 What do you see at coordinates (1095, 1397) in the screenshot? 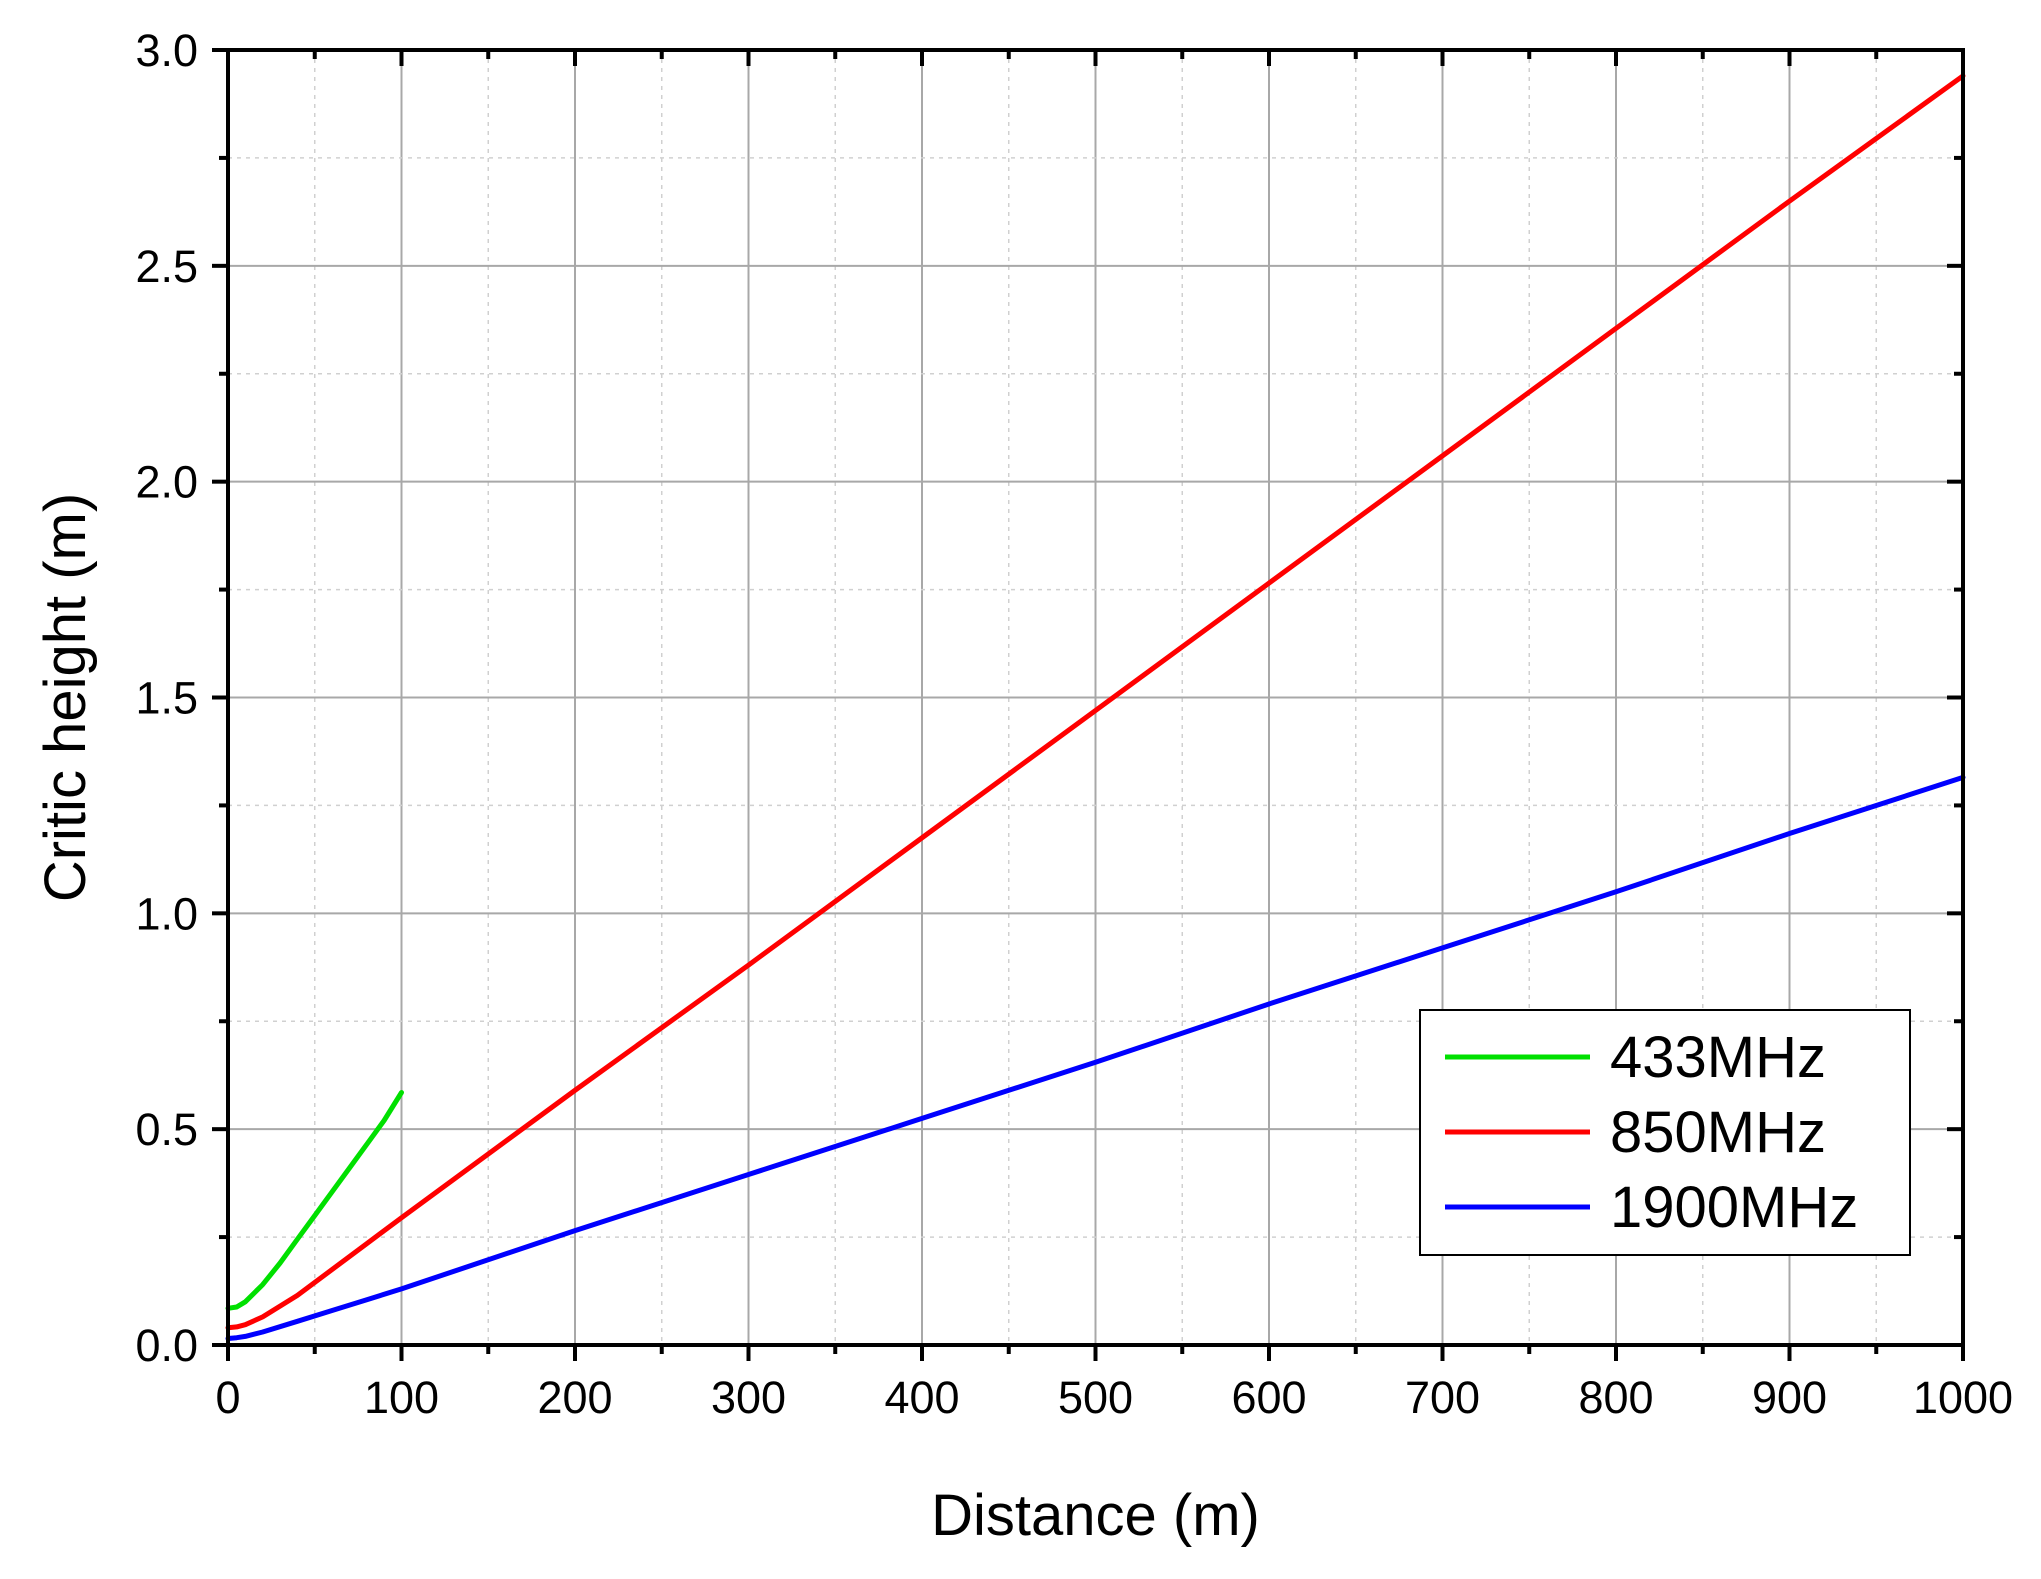
I see `x-tick-label: 500` at bounding box center [1095, 1397].